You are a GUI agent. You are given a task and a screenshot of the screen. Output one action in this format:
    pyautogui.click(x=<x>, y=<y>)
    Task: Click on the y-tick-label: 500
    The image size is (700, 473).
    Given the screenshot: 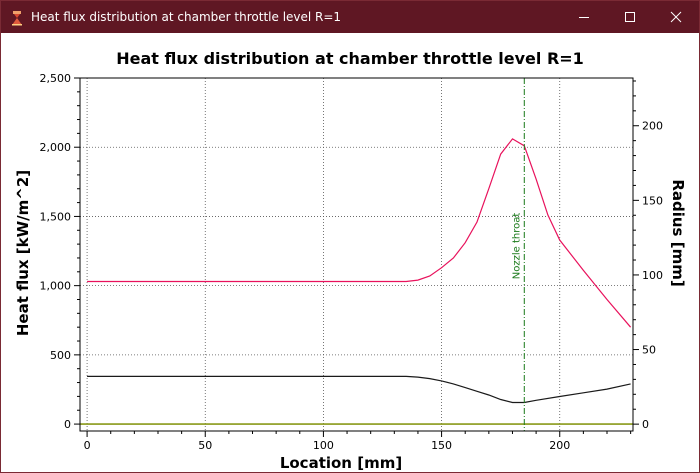 What is the action you would take?
    pyautogui.click(x=60, y=355)
    